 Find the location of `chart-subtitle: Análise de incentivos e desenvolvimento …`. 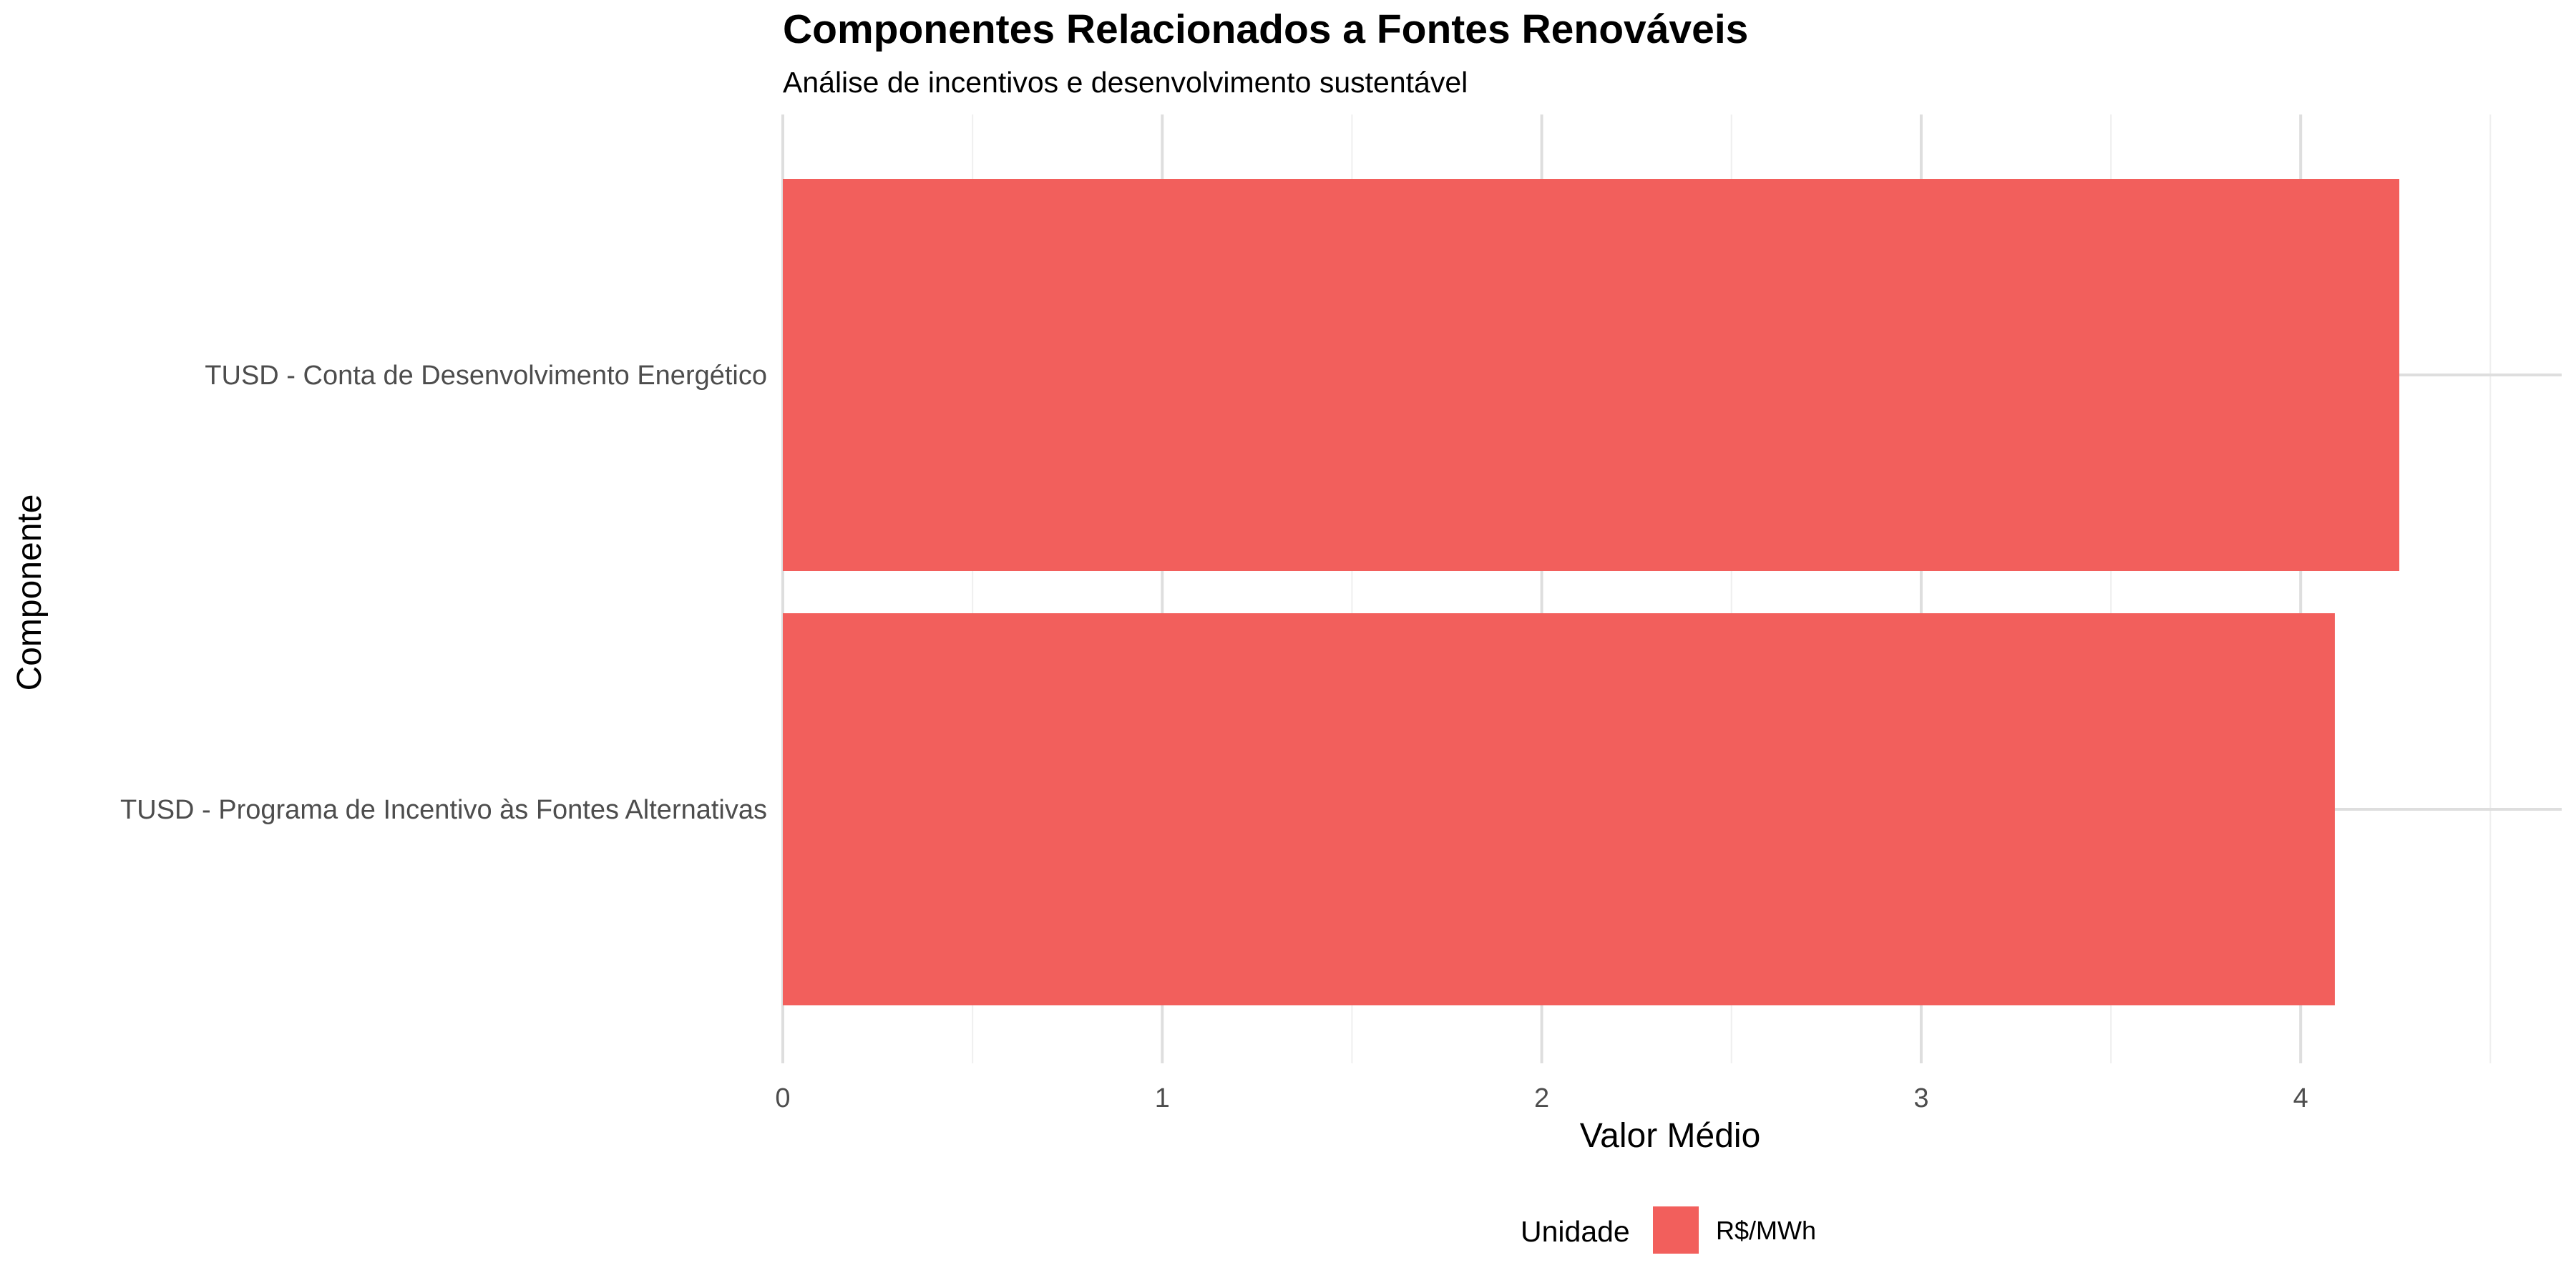

chart-subtitle: Análise de incentivos e desenvolvimento … is located at coordinates (1125, 82).